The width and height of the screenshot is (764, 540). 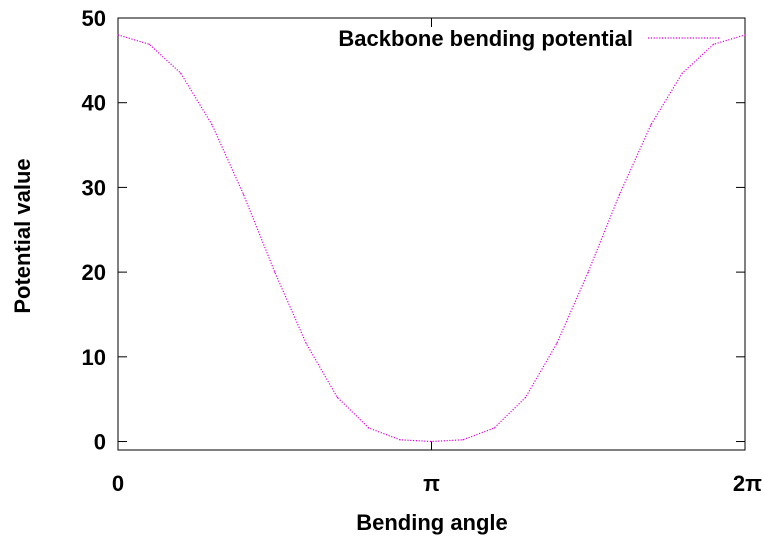 I want to click on y-tick-label: 50, so click(x=94, y=18).